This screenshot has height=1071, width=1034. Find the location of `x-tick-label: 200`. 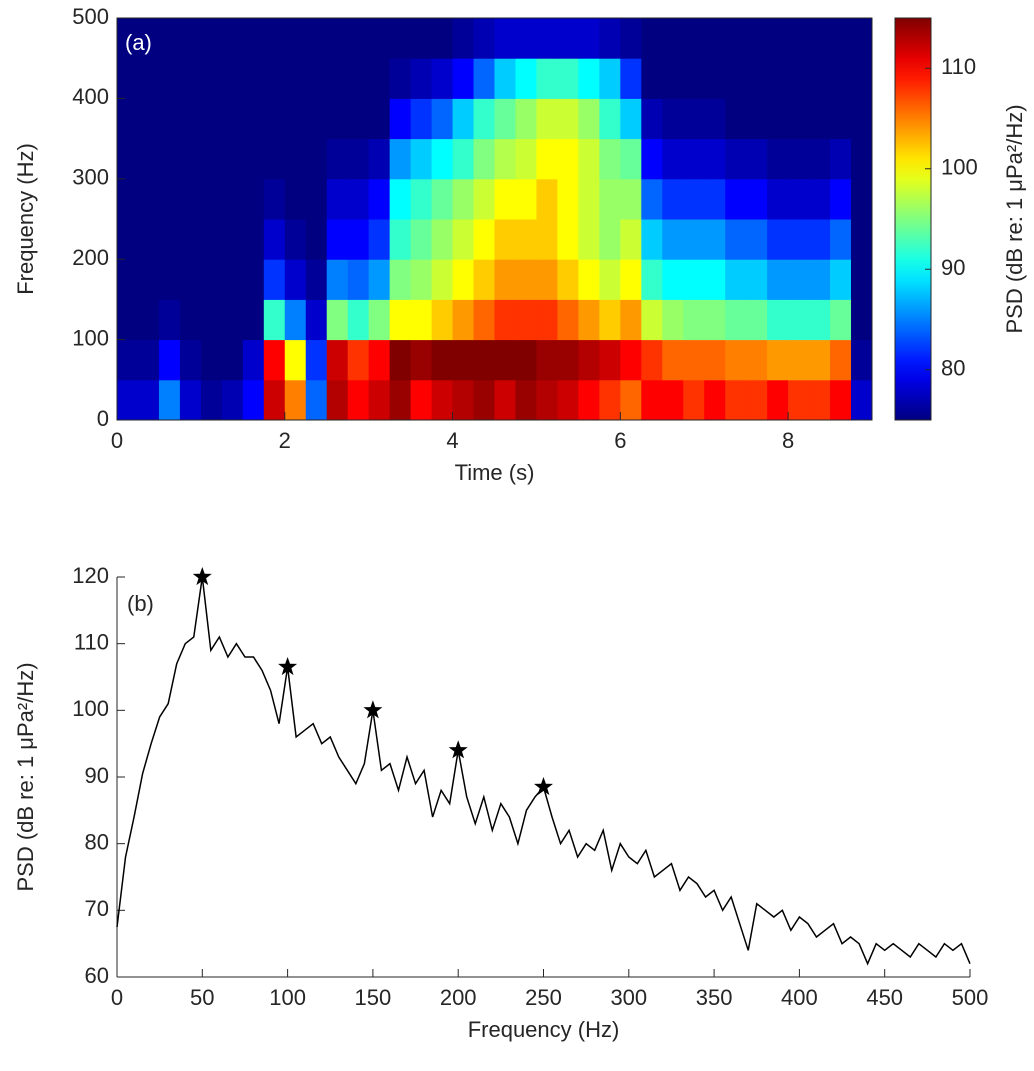

x-tick-label: 200 is located at coordinates (458, 997).